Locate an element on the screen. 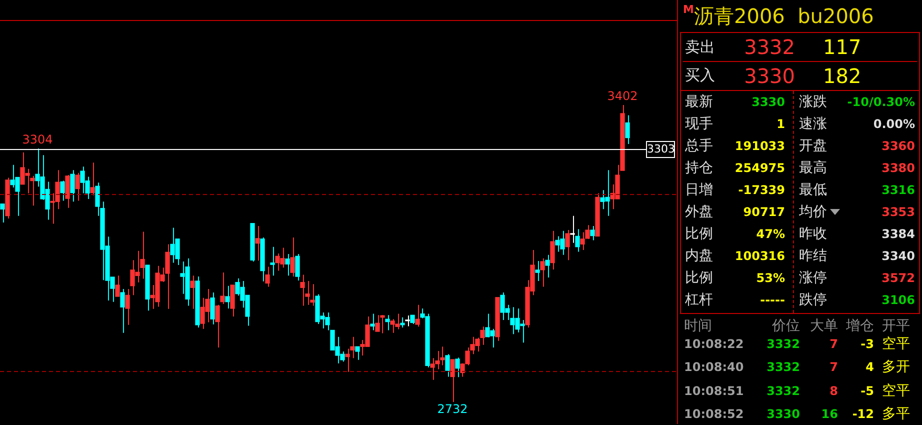 The width and height of the screenshot is (922, 425). text: 涨停 is located at coordinates (813, 278).